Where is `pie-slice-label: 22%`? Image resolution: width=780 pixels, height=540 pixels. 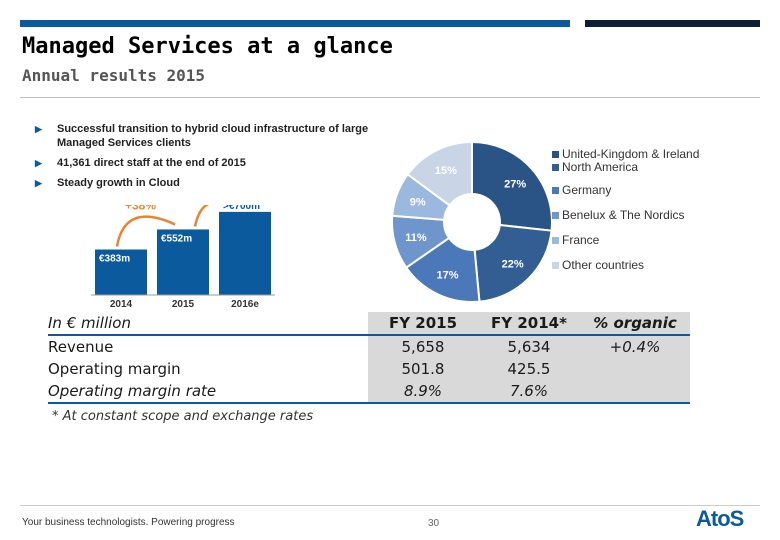 pie-slice-label: 22% is located at coordinates (513, 264).